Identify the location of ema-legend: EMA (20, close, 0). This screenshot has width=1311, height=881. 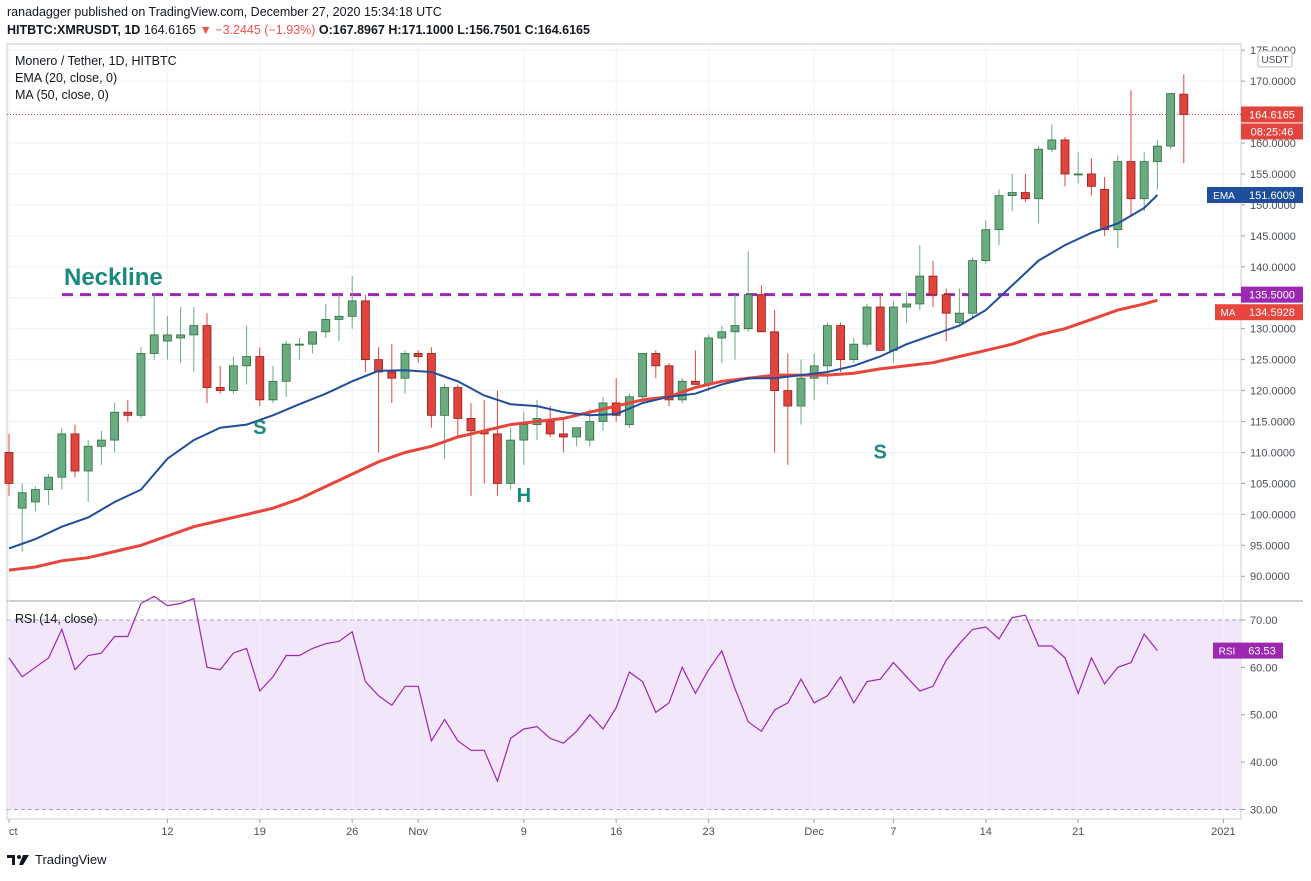
(66, 78).